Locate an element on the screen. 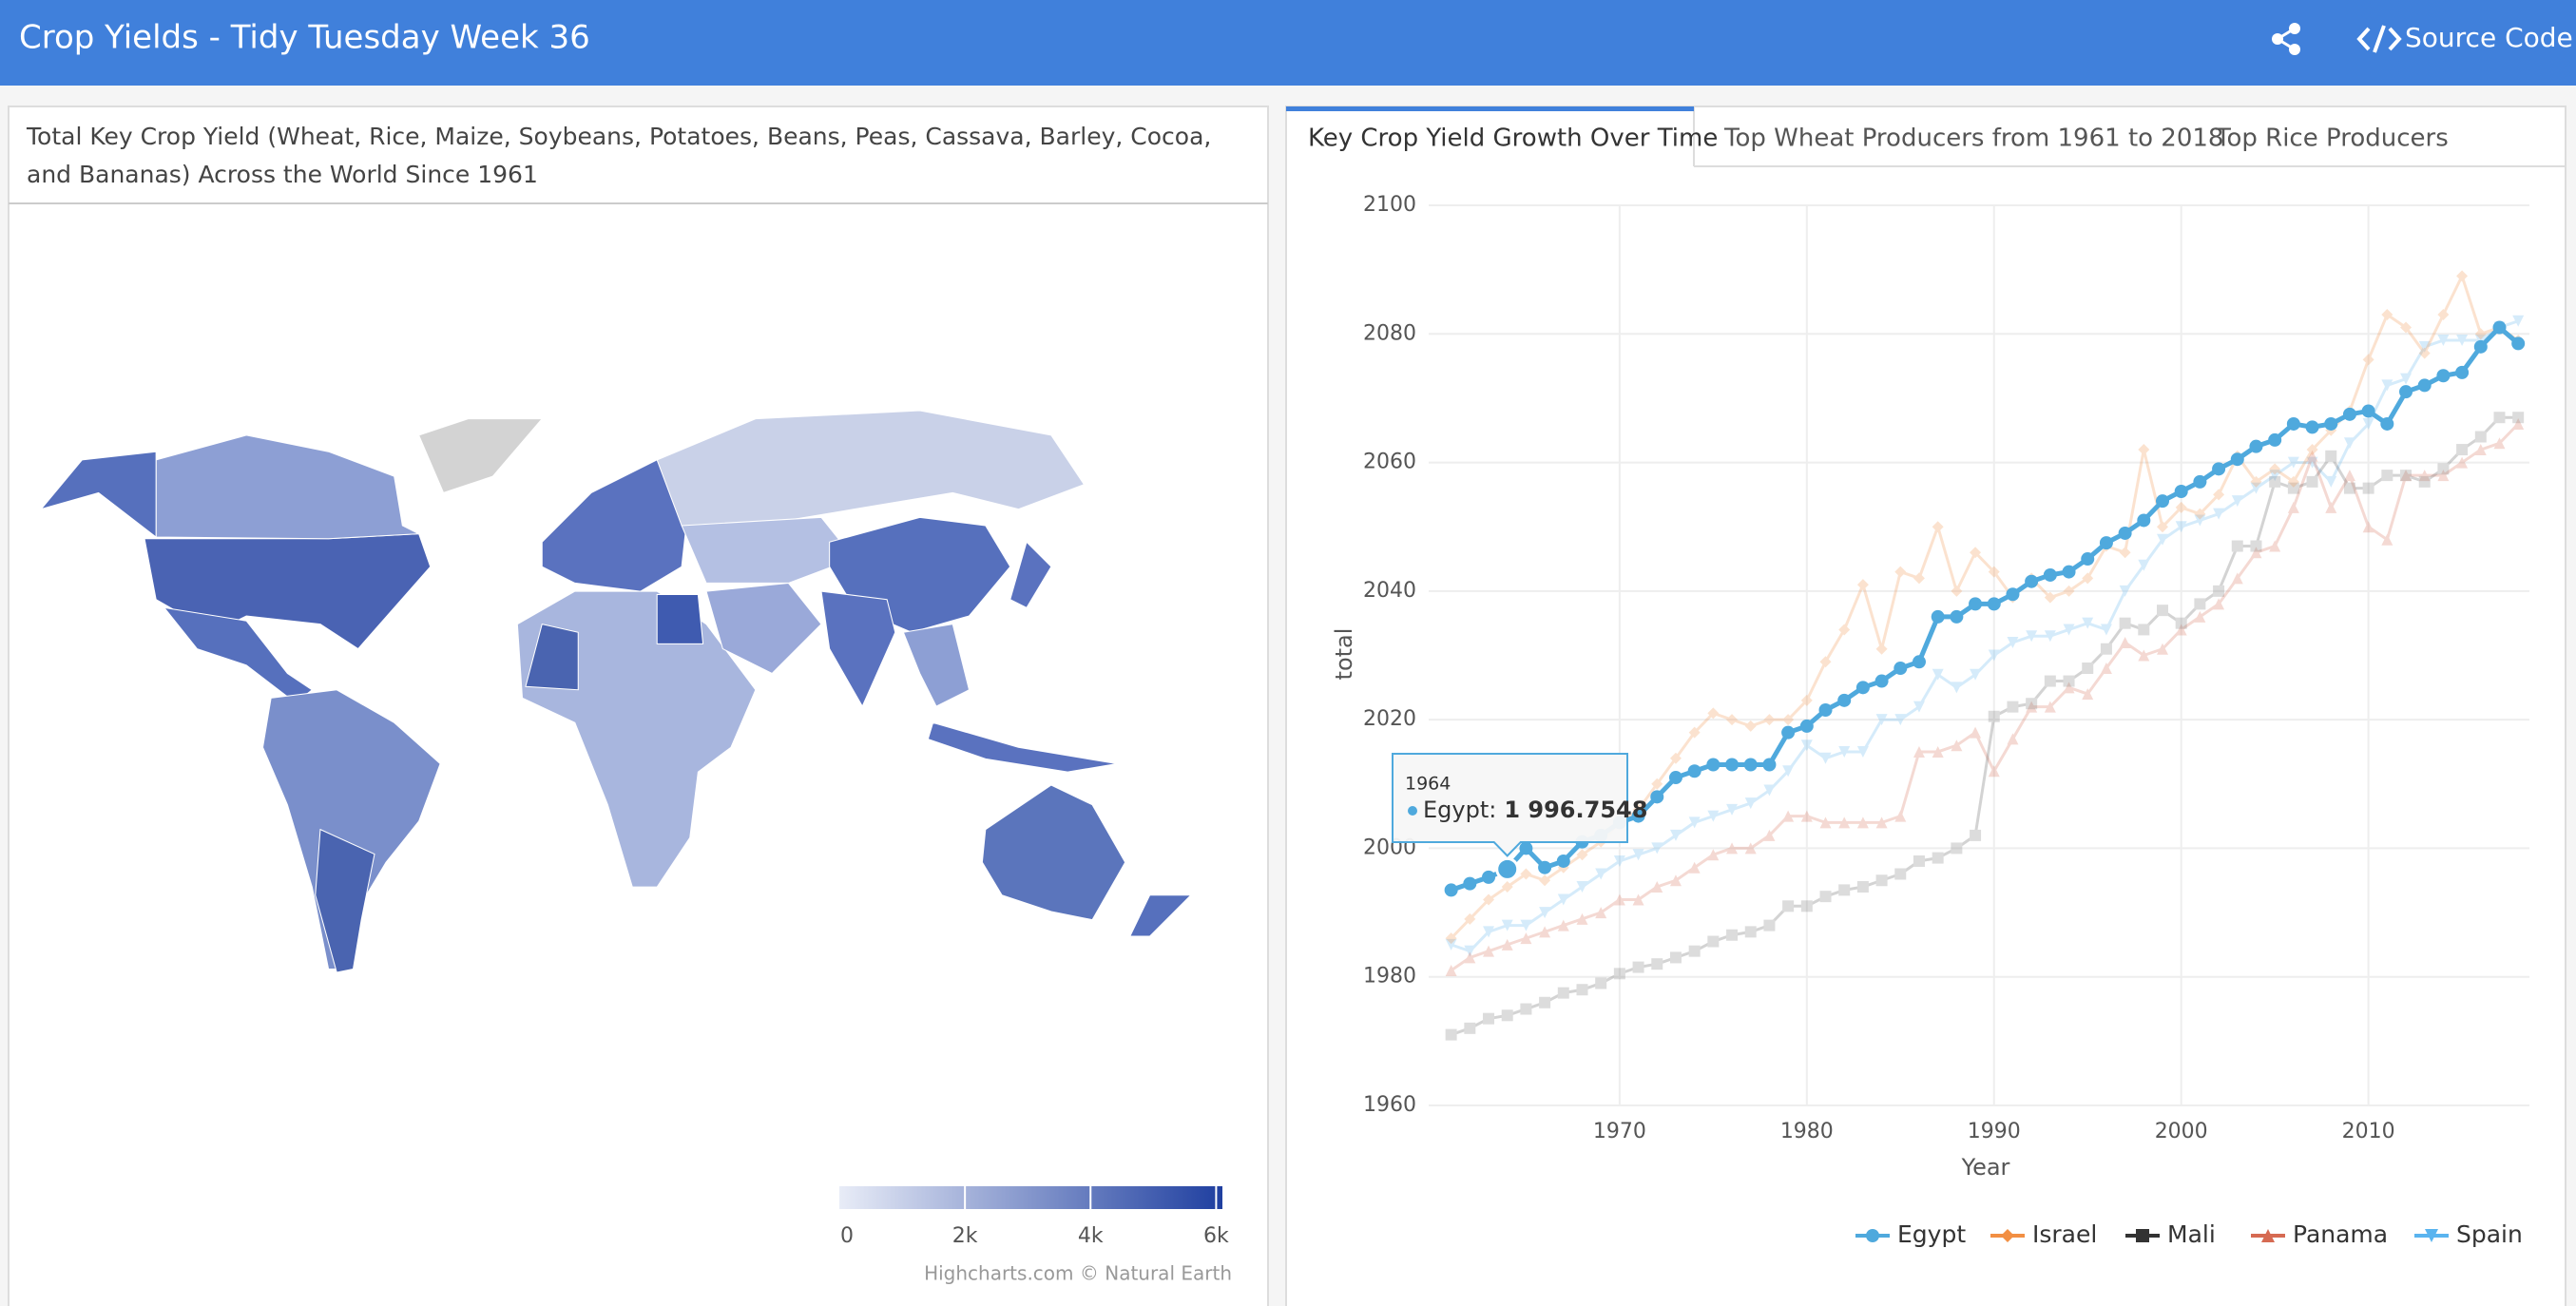  legend-label: Spain is located at coordinates (2489, 1234).